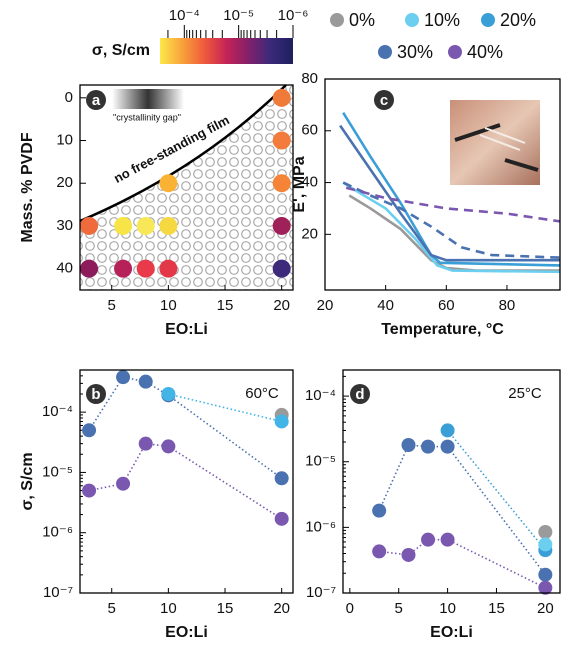 Image resolution: width=563 pixels, height=649 pixels. I want to click on legend-label: 10%, so click(442, 20).